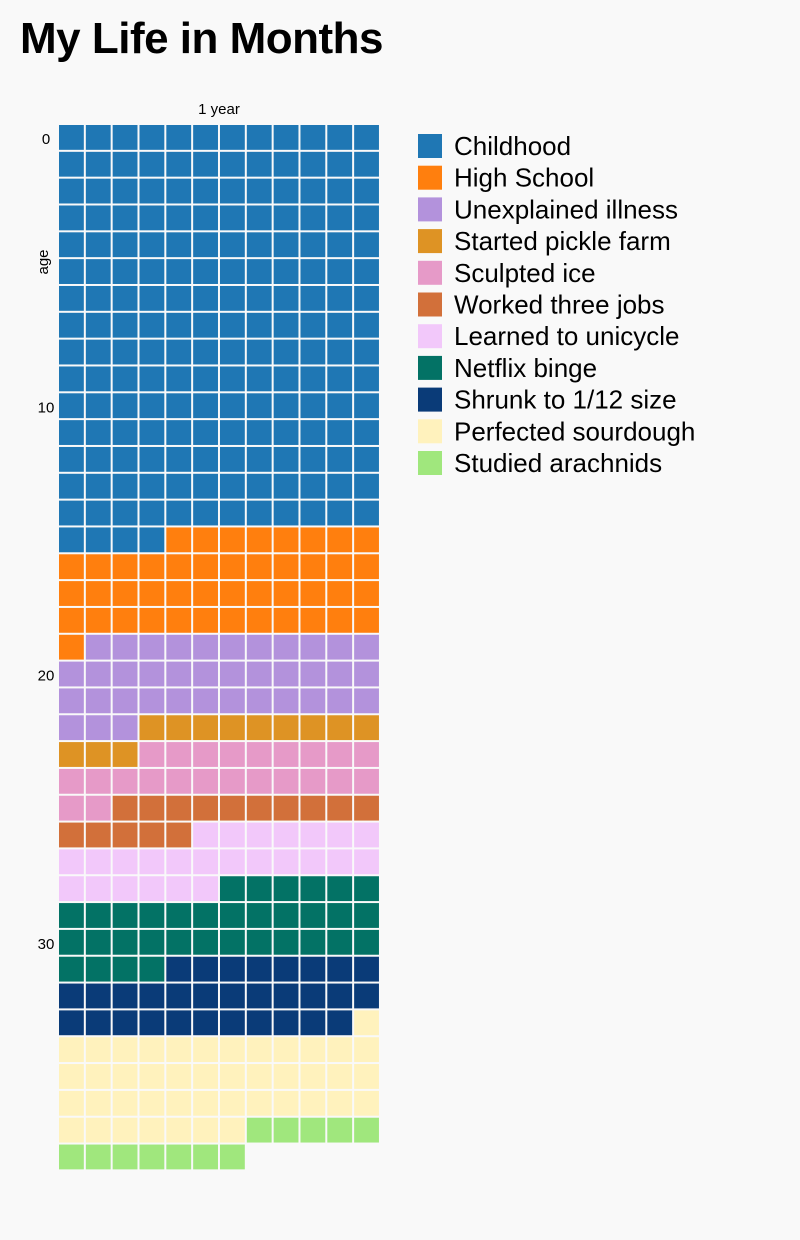 The width and height of the screenshot is (800, 1240). I want to click on legend-label: Sculpted ice, so click(525, 273).